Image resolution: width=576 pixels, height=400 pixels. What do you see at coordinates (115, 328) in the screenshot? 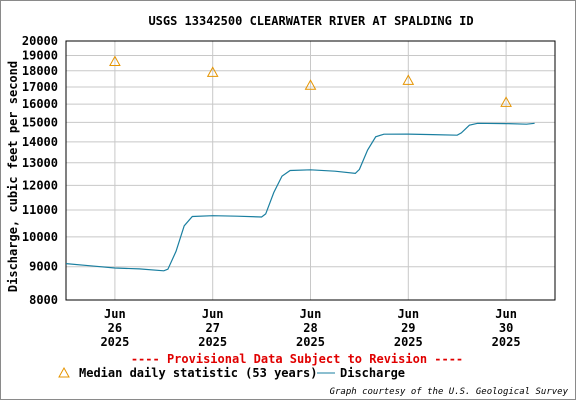
I see `x-tick-label: 26` at bounding box center [115, 328].